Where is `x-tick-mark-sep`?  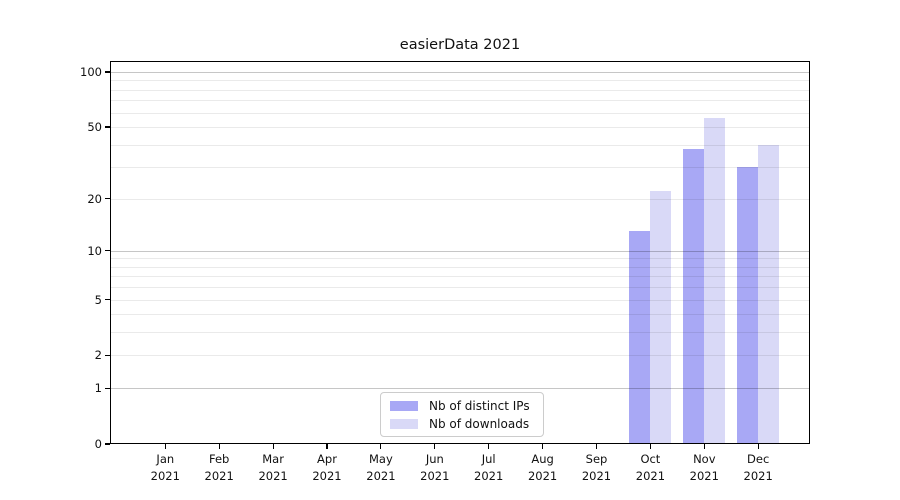 x-tick-mark-sep is located at coordinates (596, 446).